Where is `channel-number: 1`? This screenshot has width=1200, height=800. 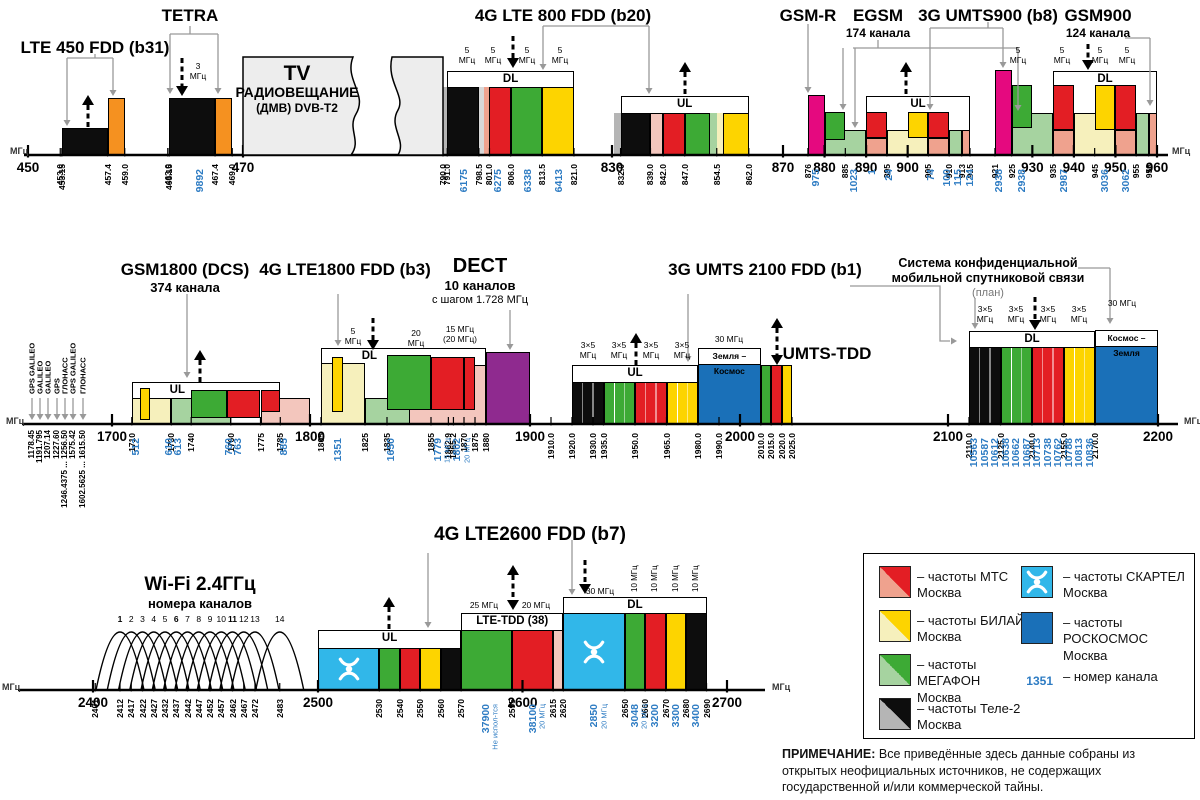
channel-number: 1 is located at coordinates (872, 172).